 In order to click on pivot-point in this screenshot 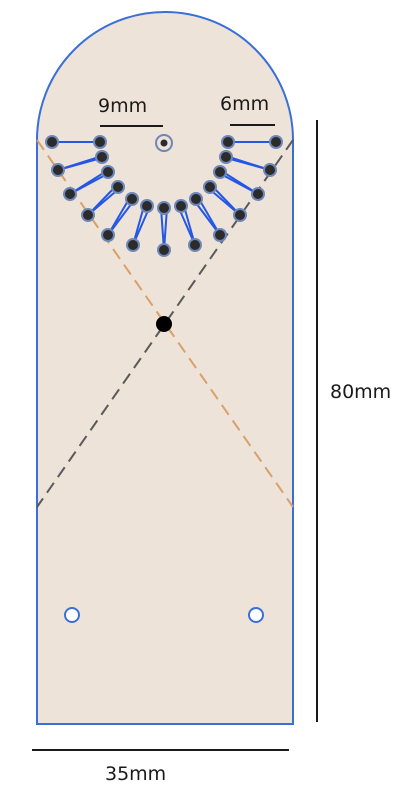, I will do `click(164, 324)`.